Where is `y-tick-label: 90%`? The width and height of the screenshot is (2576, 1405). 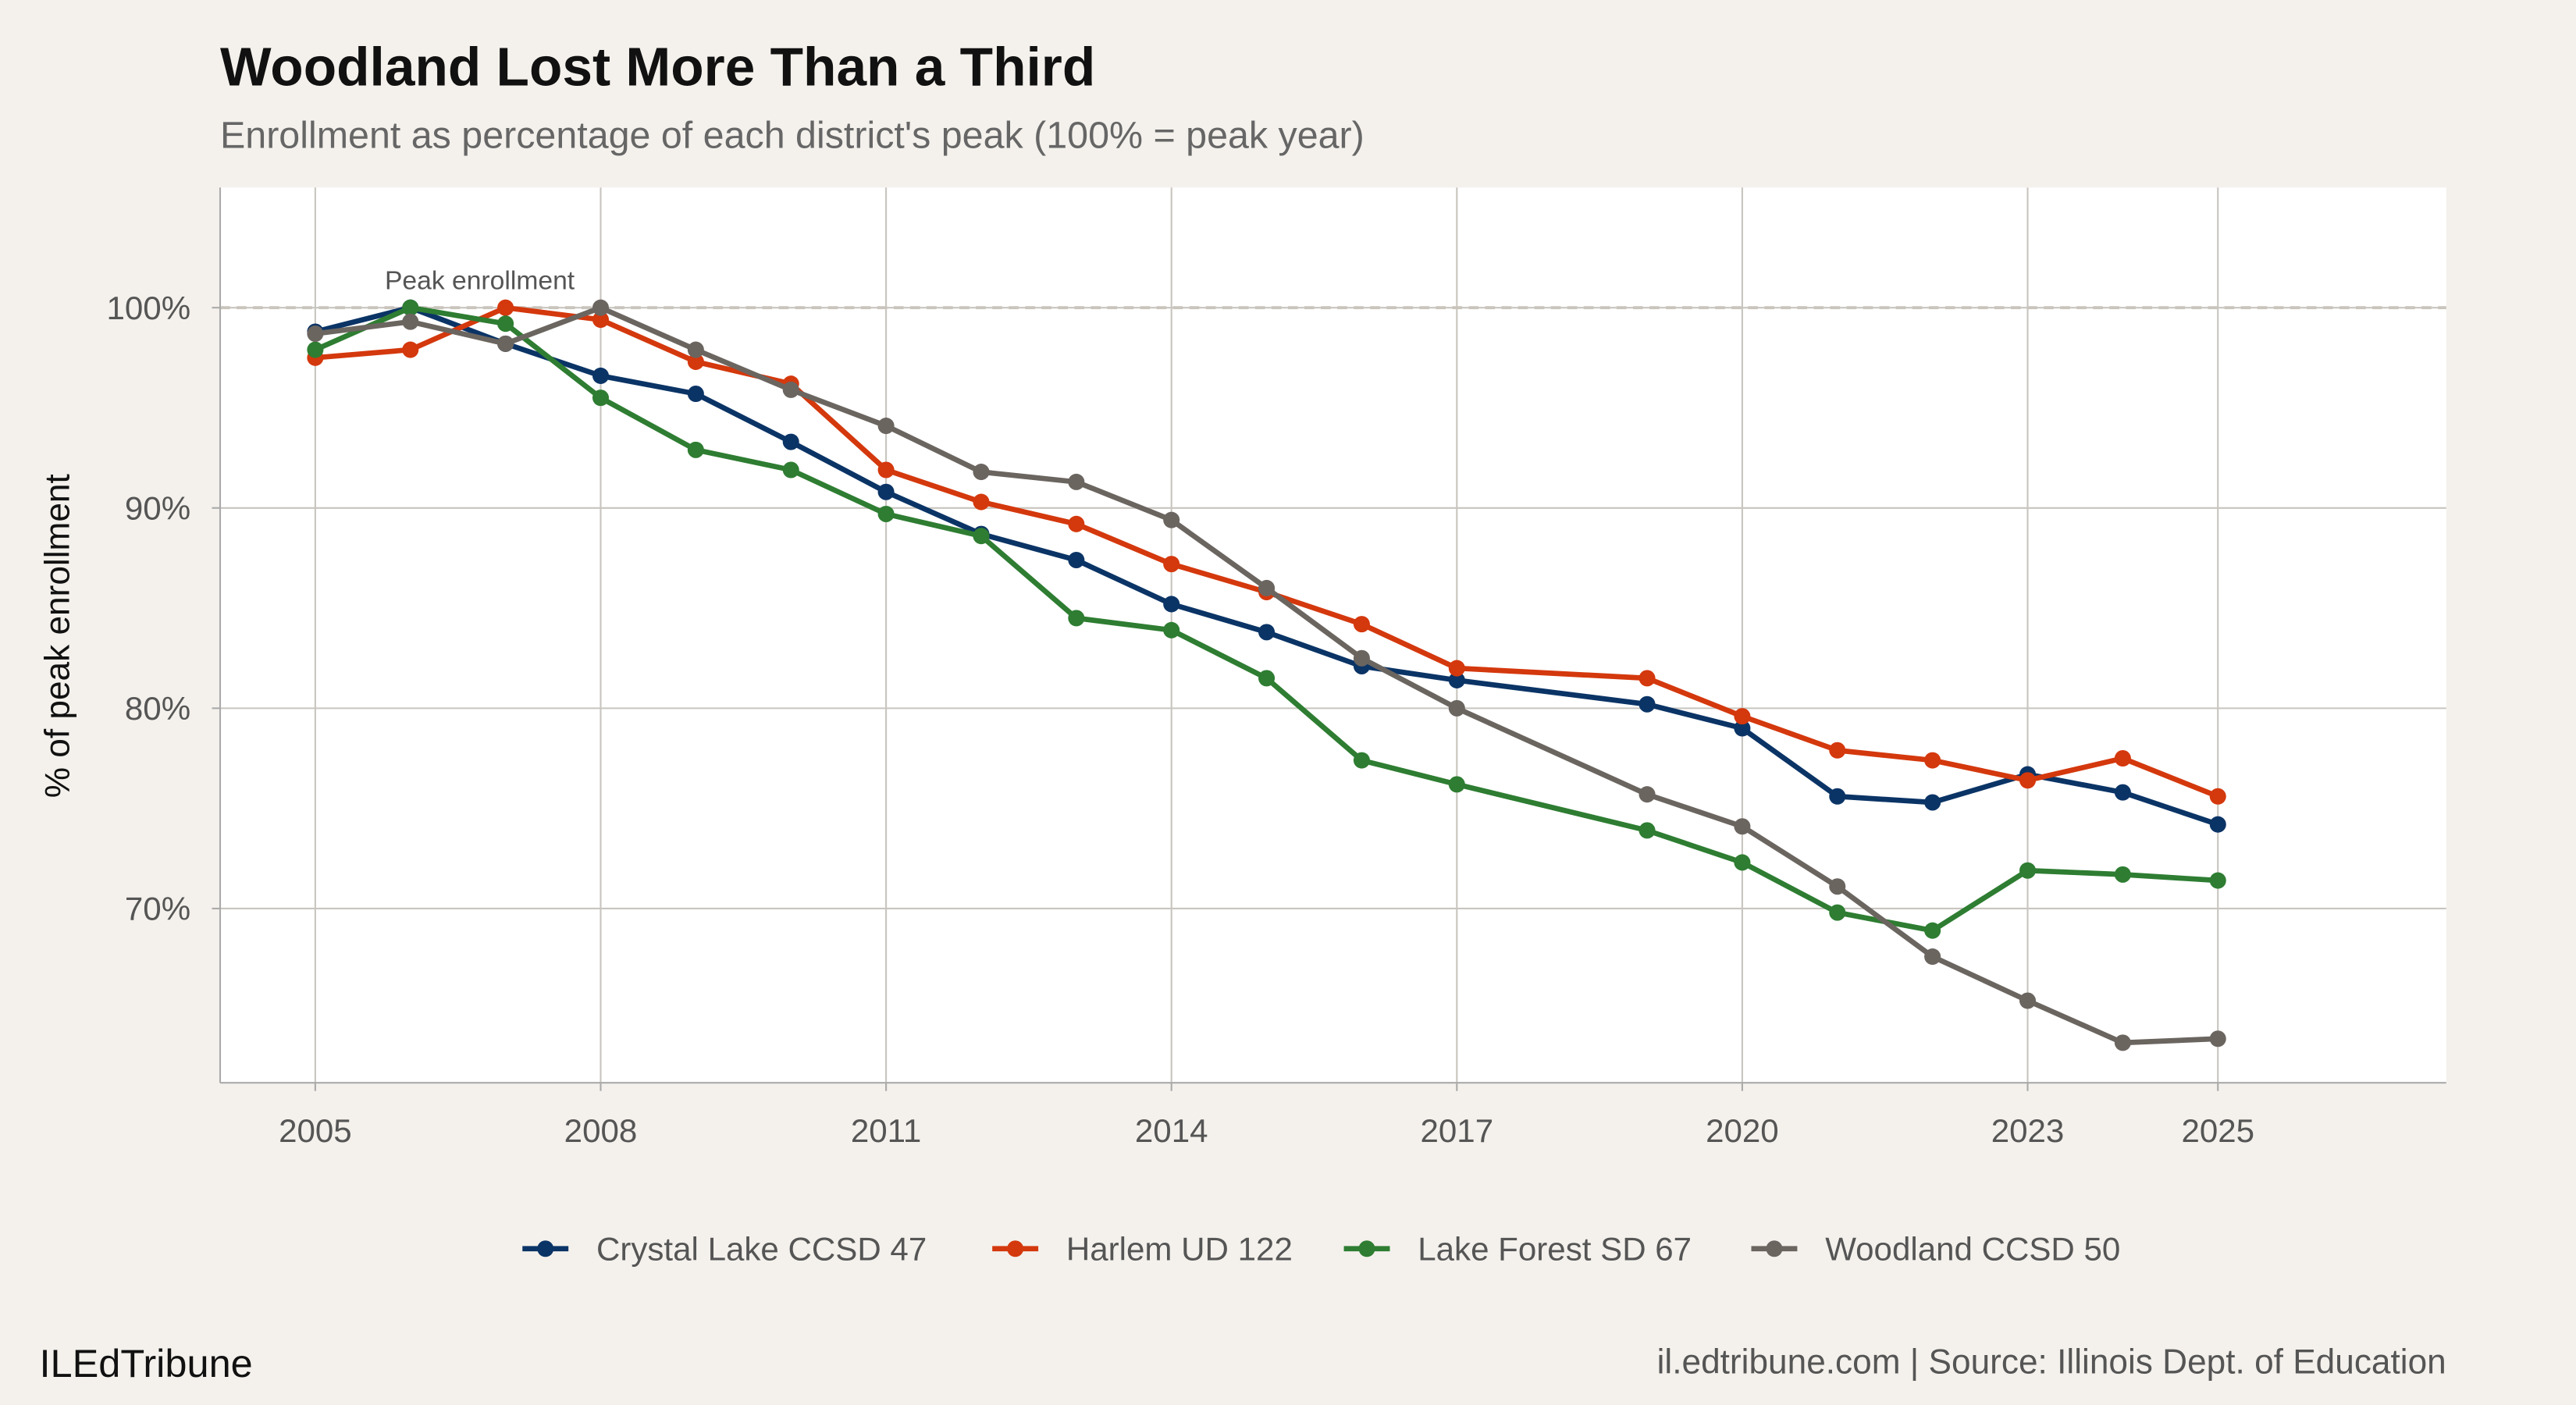
y-tick-label: 90% is located at coordinates (157, 509).